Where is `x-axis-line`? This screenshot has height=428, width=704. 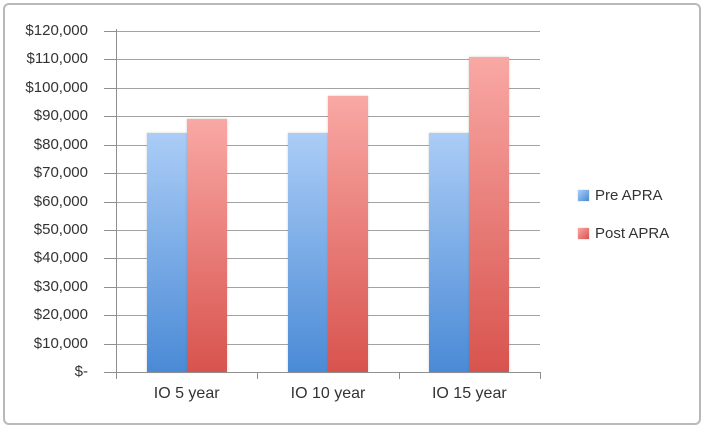
x-axis-line is located at coordinates (328, 372).